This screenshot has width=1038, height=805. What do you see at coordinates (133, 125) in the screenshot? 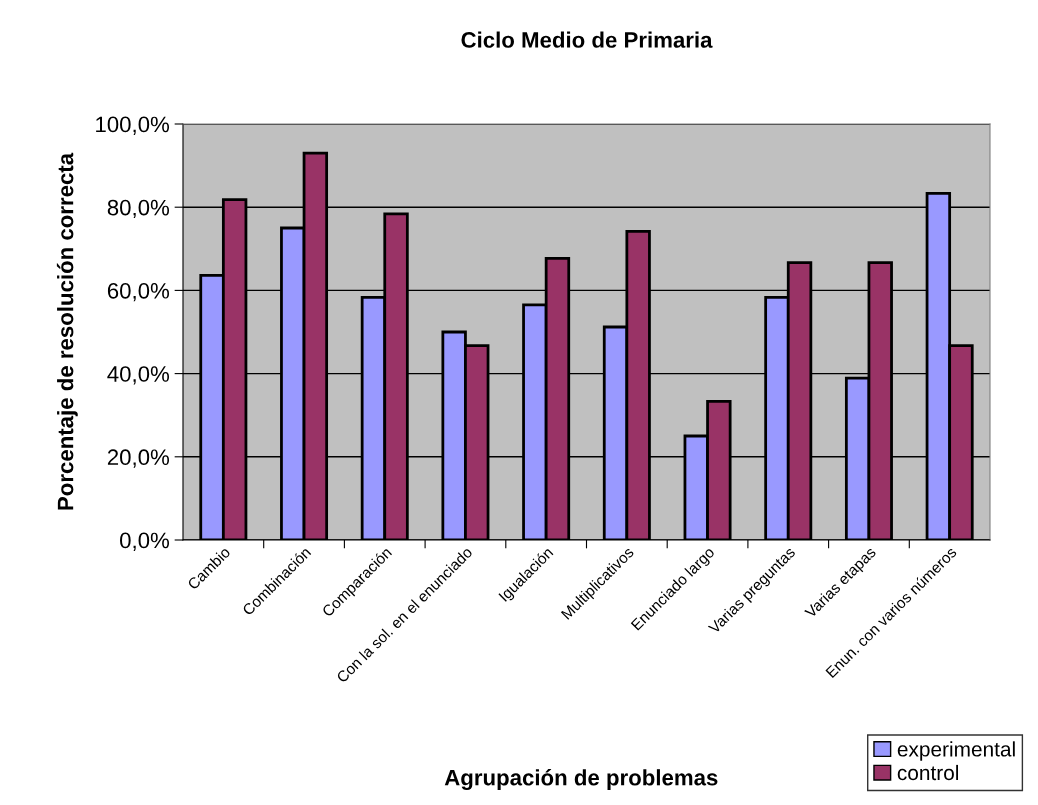
I see `y-tick-label: 100,0%` at bounding box center [133, 125].